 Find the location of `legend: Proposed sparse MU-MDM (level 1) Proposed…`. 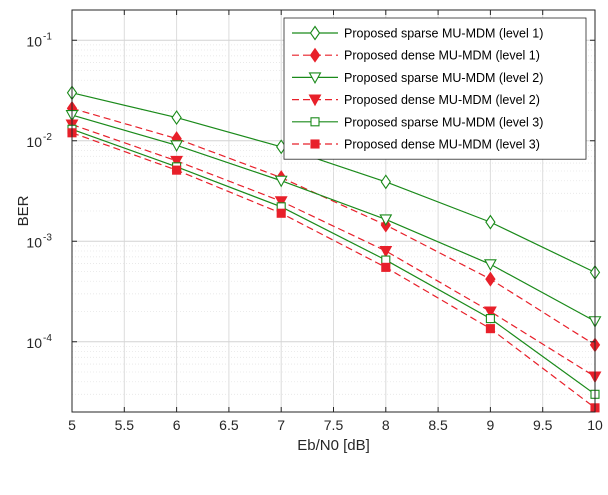

legend: Proposed sparse MU-MDM (level 1) Proposed… is located at coordinates (435, 88).